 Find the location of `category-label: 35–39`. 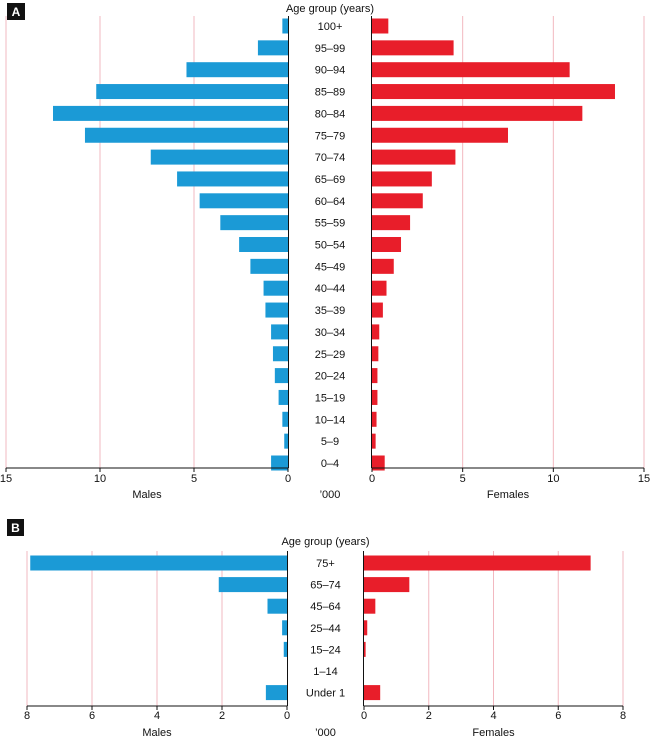

category-label: 35–39 is located at coordinates (330, 311).